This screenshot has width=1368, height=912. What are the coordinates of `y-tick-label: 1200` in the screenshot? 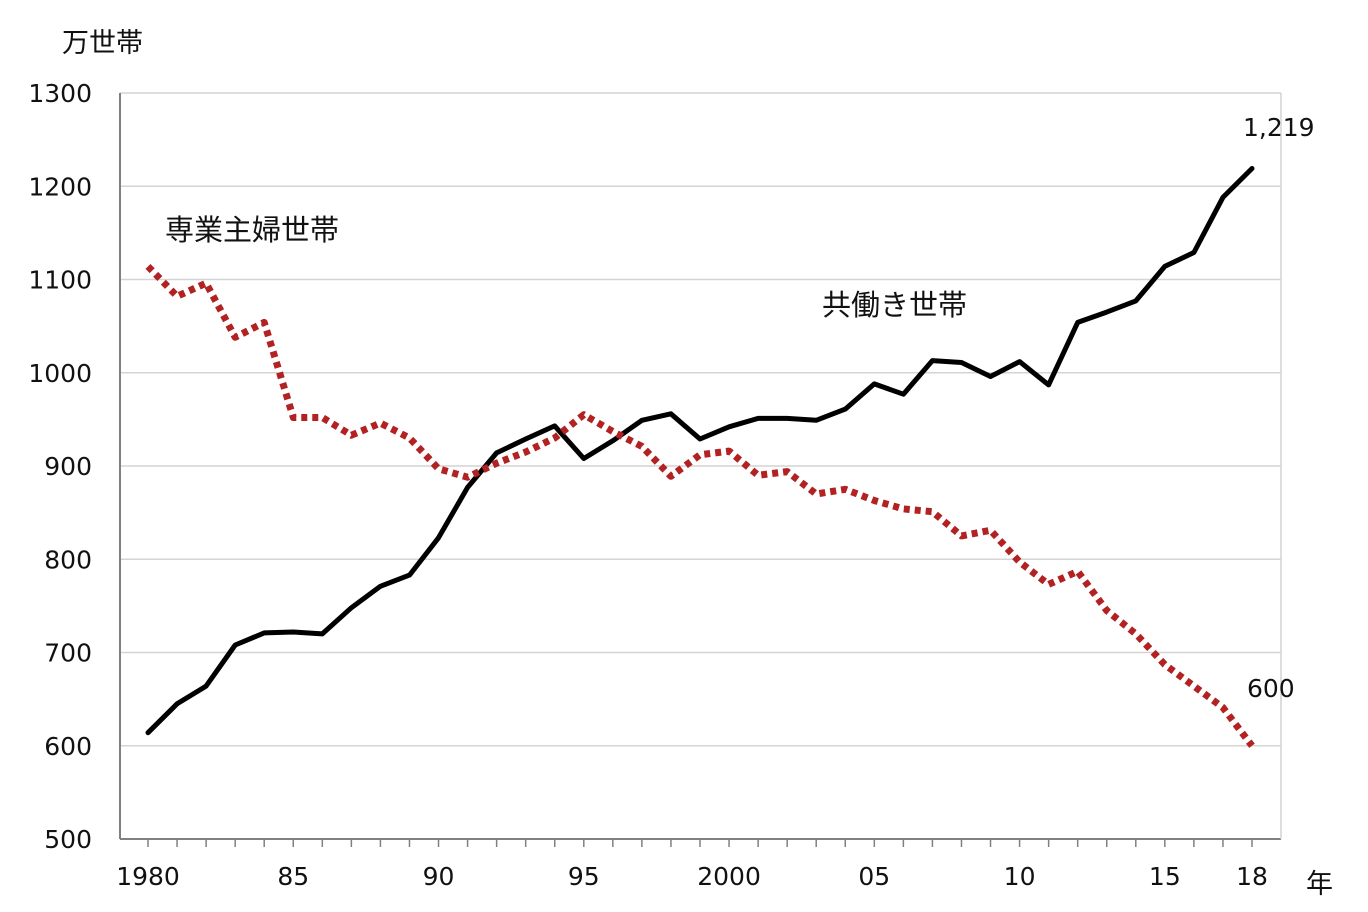 It's located at (60, 186).